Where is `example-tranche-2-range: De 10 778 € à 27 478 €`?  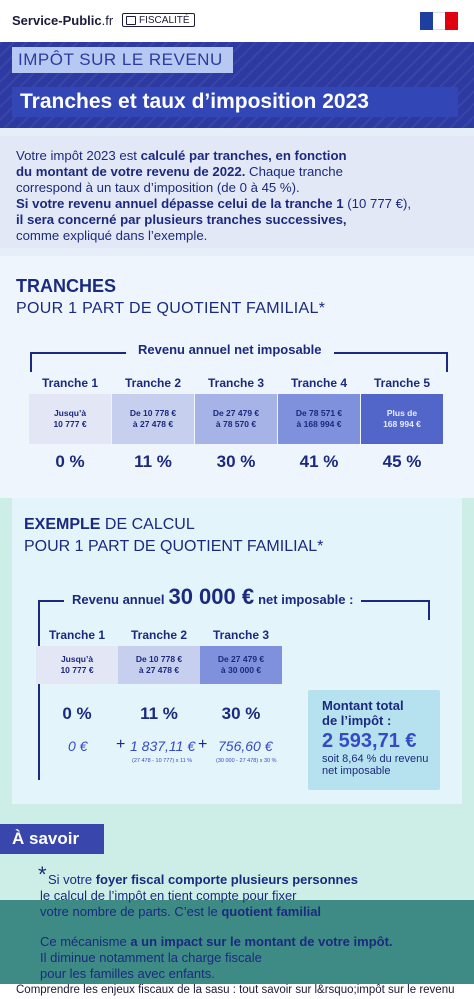
example-tranche-2-range: De 10 778 € à 27 478 € is located at coordinates (159, 665).